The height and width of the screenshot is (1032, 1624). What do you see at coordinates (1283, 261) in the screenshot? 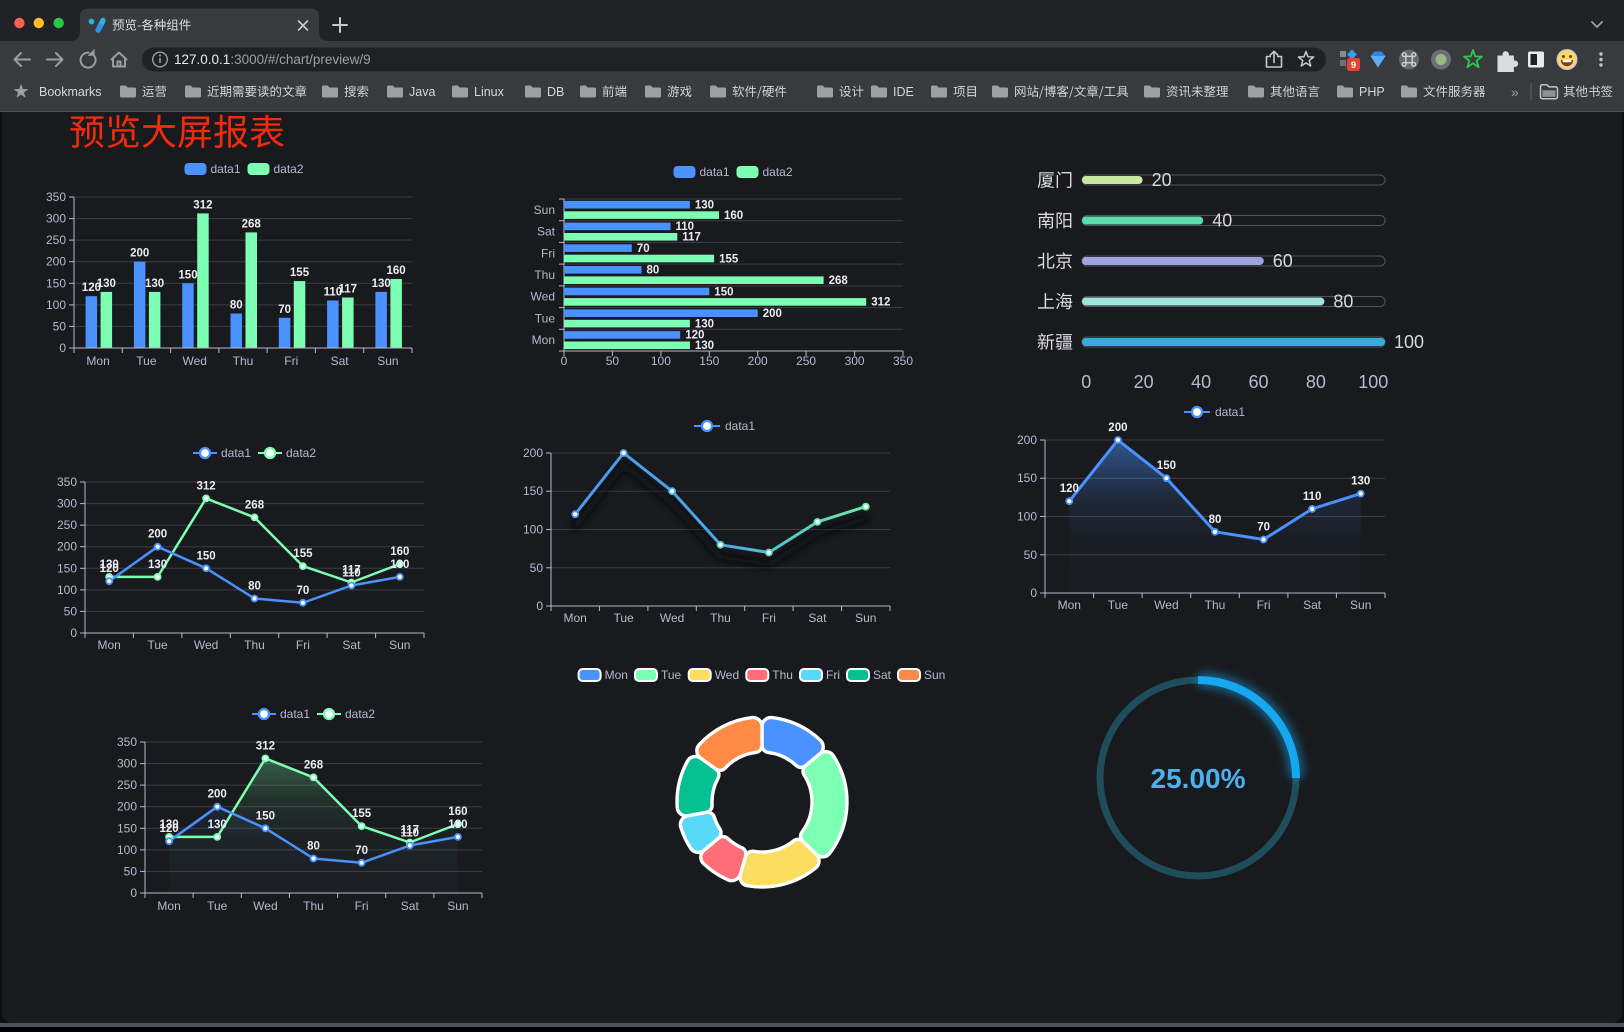
I see `svg-text: 60` at bounding box center [1283, 261].